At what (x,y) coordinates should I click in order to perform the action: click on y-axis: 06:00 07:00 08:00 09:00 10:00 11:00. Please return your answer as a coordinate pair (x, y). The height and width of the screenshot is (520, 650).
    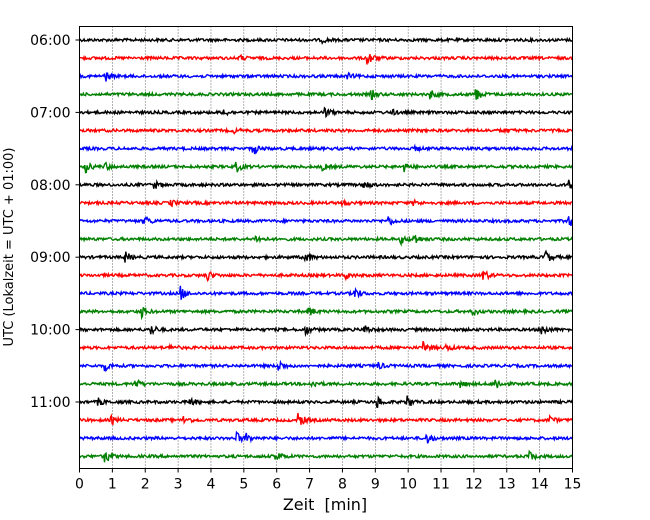
    Looking at the image, I should click on (55, 222).